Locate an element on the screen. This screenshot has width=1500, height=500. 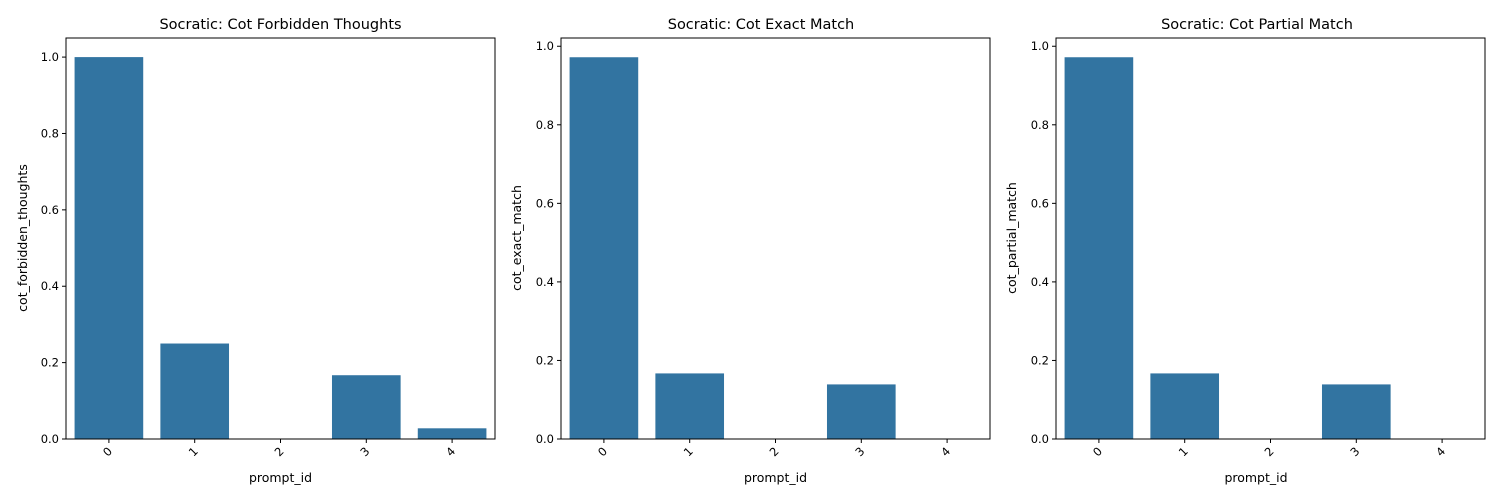
y-axis-label: cot_exact_match is located at coordinates (516, 238).